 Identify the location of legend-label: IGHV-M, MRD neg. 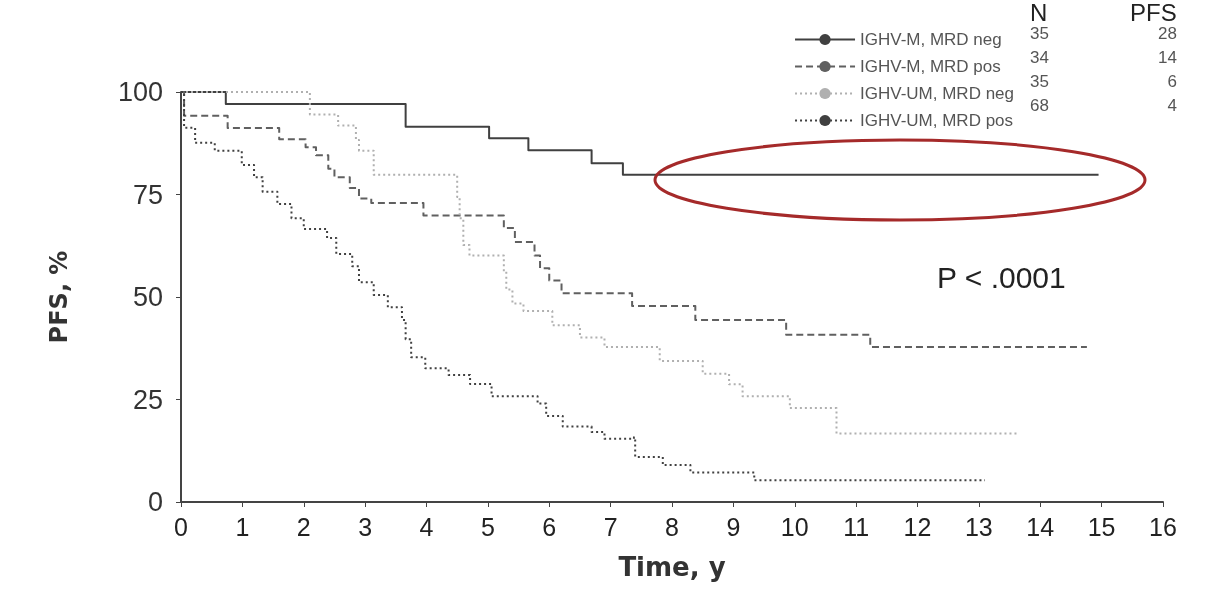
(931, 39).